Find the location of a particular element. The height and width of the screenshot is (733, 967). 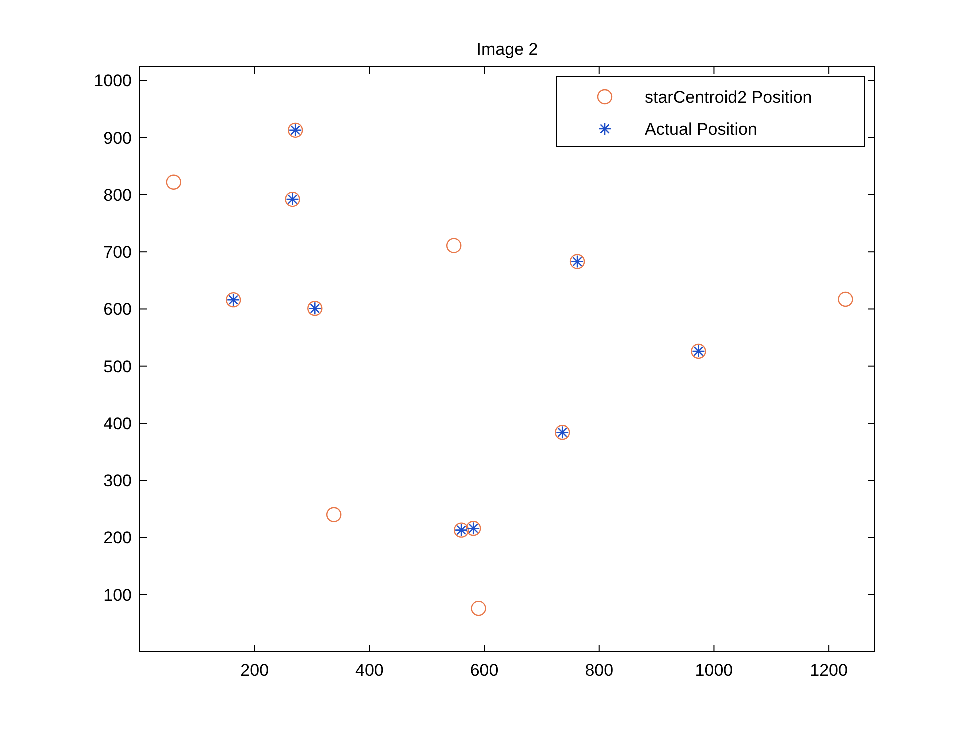

x-tick-label: 200 is located at coordinates (255, 670).